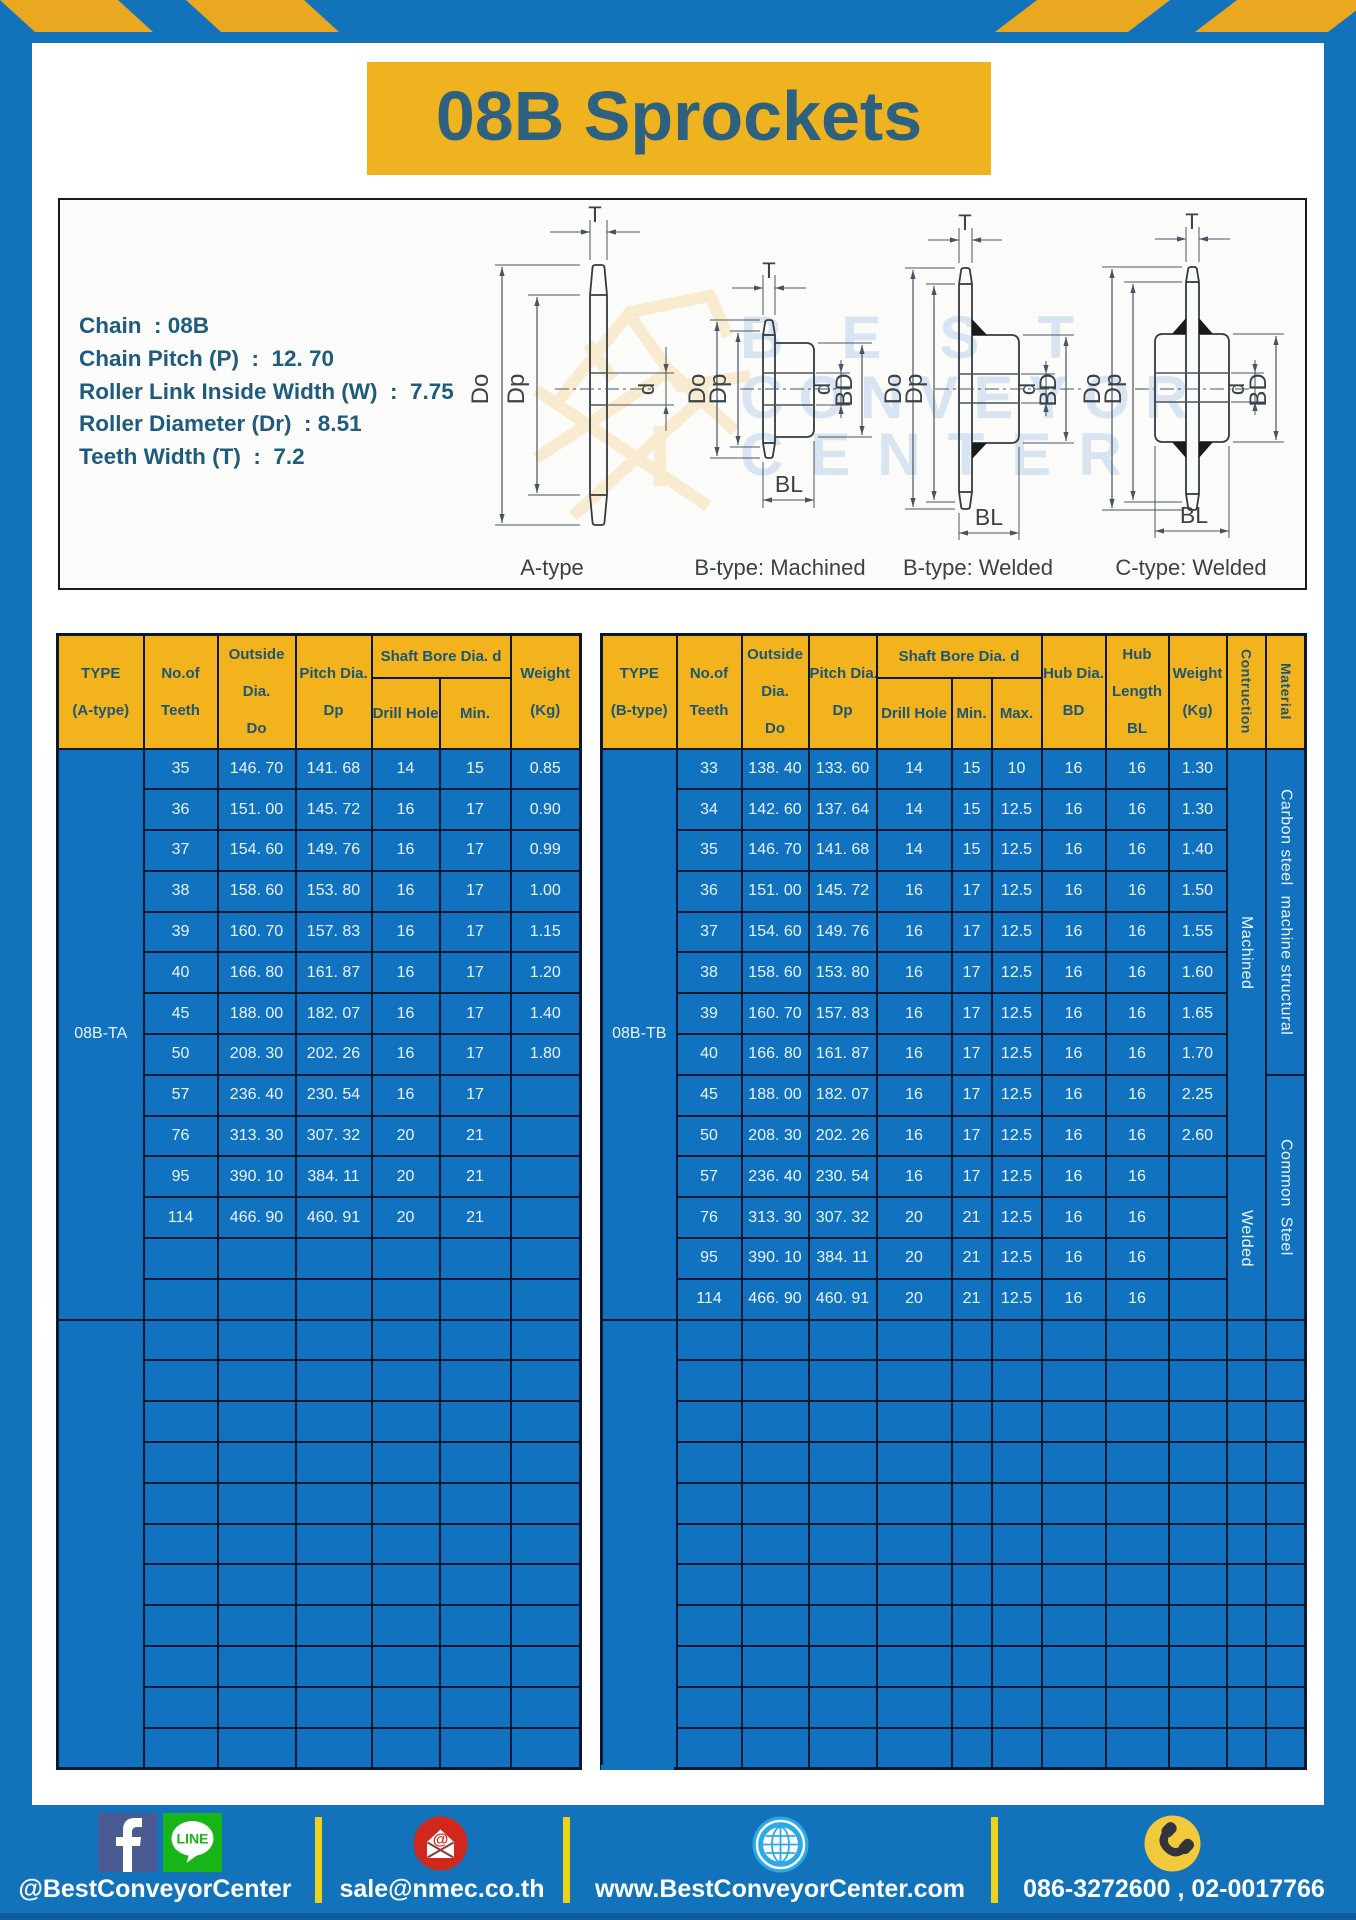  I want to click on svg-text: B-type: Machined, so click(779, 567).